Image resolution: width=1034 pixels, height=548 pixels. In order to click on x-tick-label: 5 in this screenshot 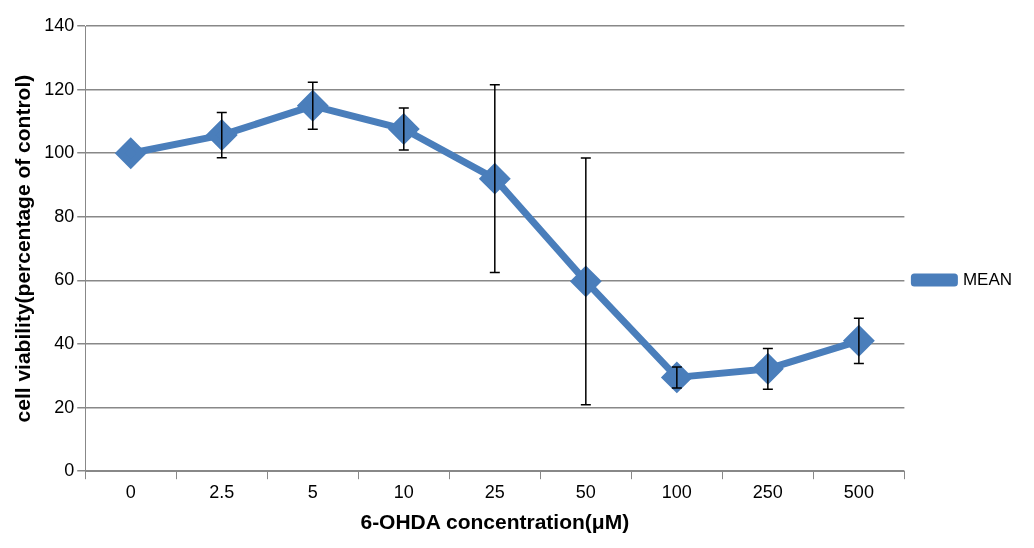, I will do `click(312, 491)`.